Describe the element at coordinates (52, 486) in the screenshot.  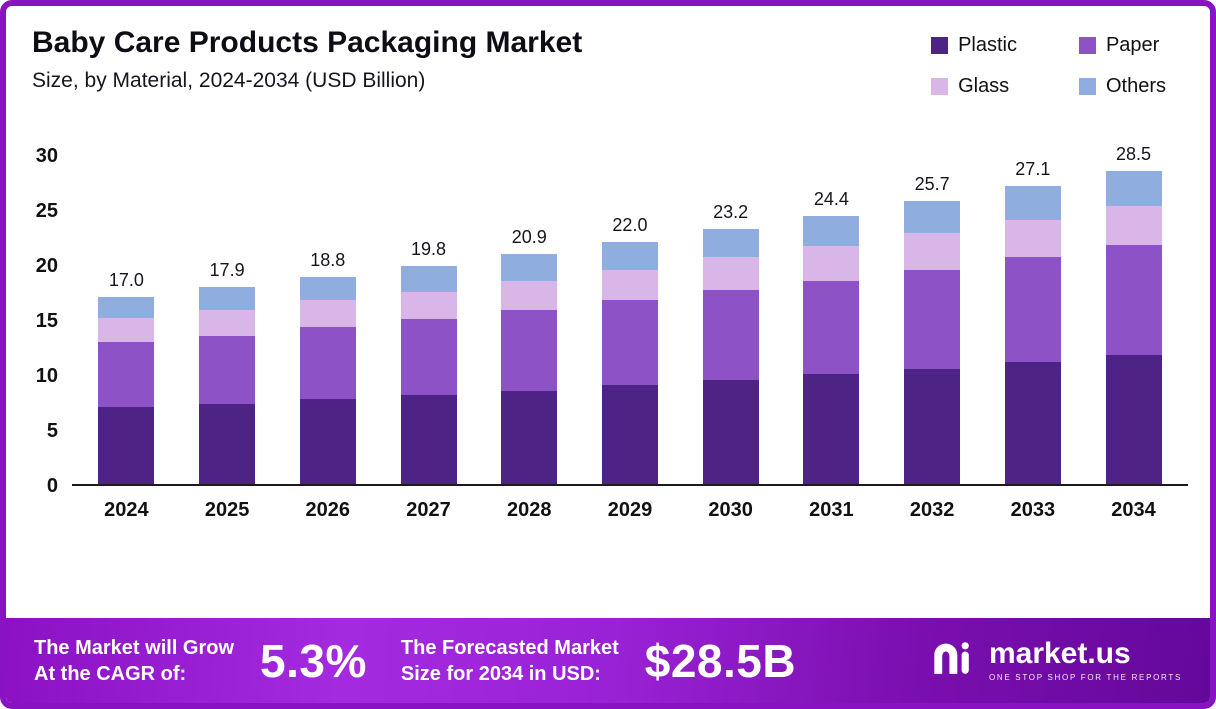
I see `y-axis-tick-label: 0` at that location.